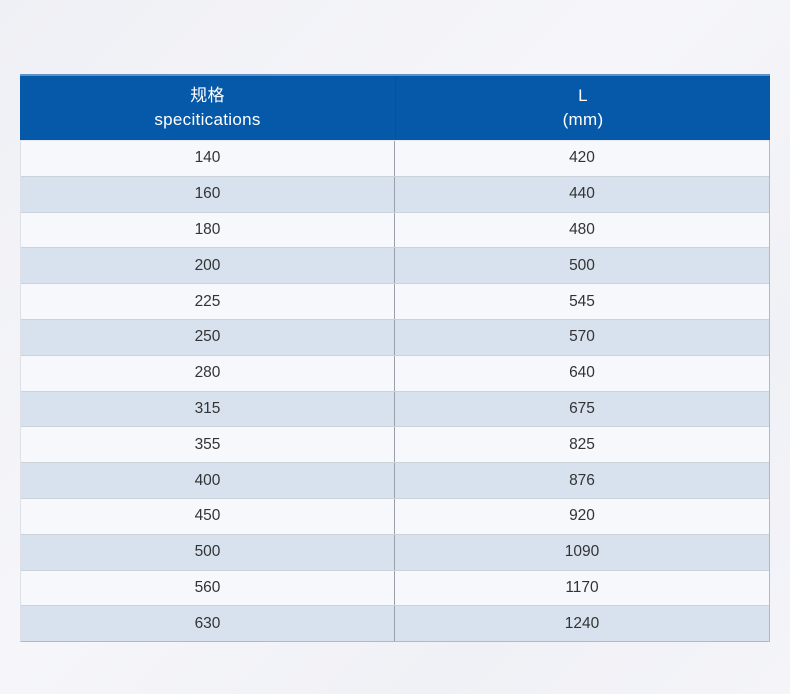  I want to click on spec-cell: 315, so click(208, 409).